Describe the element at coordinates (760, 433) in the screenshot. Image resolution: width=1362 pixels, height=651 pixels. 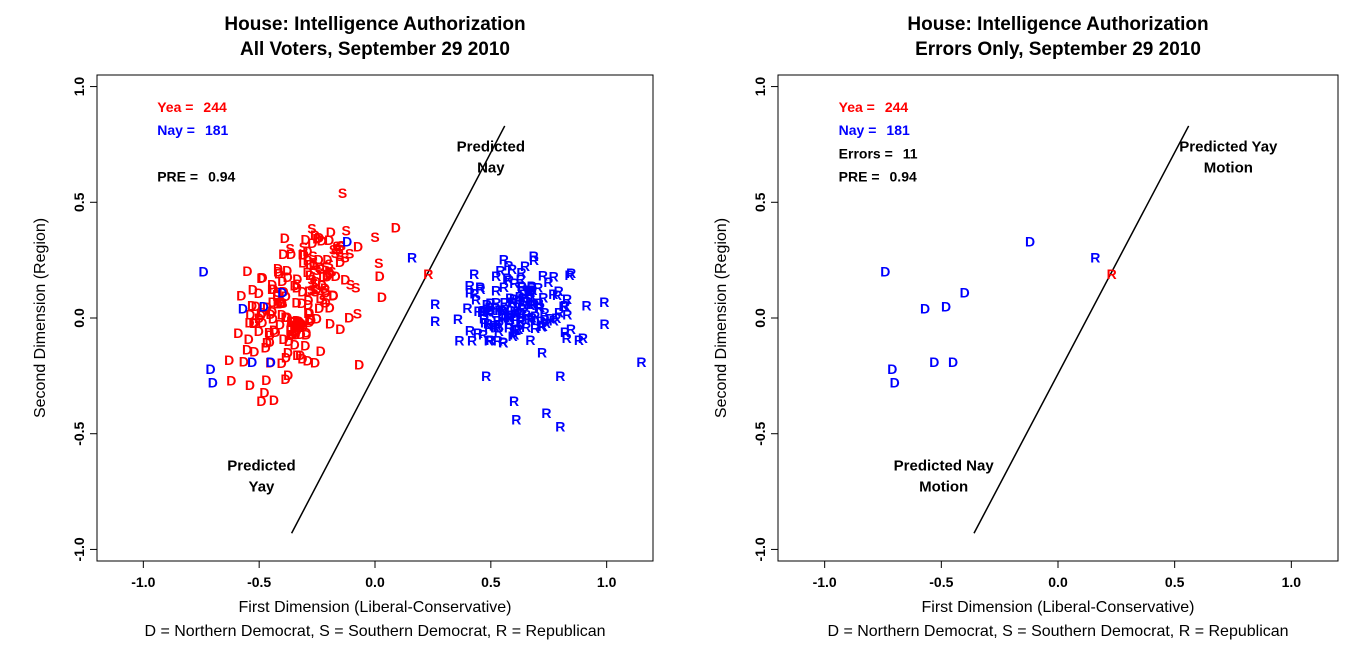
I see `y-tick-label: -0.5` at that location.